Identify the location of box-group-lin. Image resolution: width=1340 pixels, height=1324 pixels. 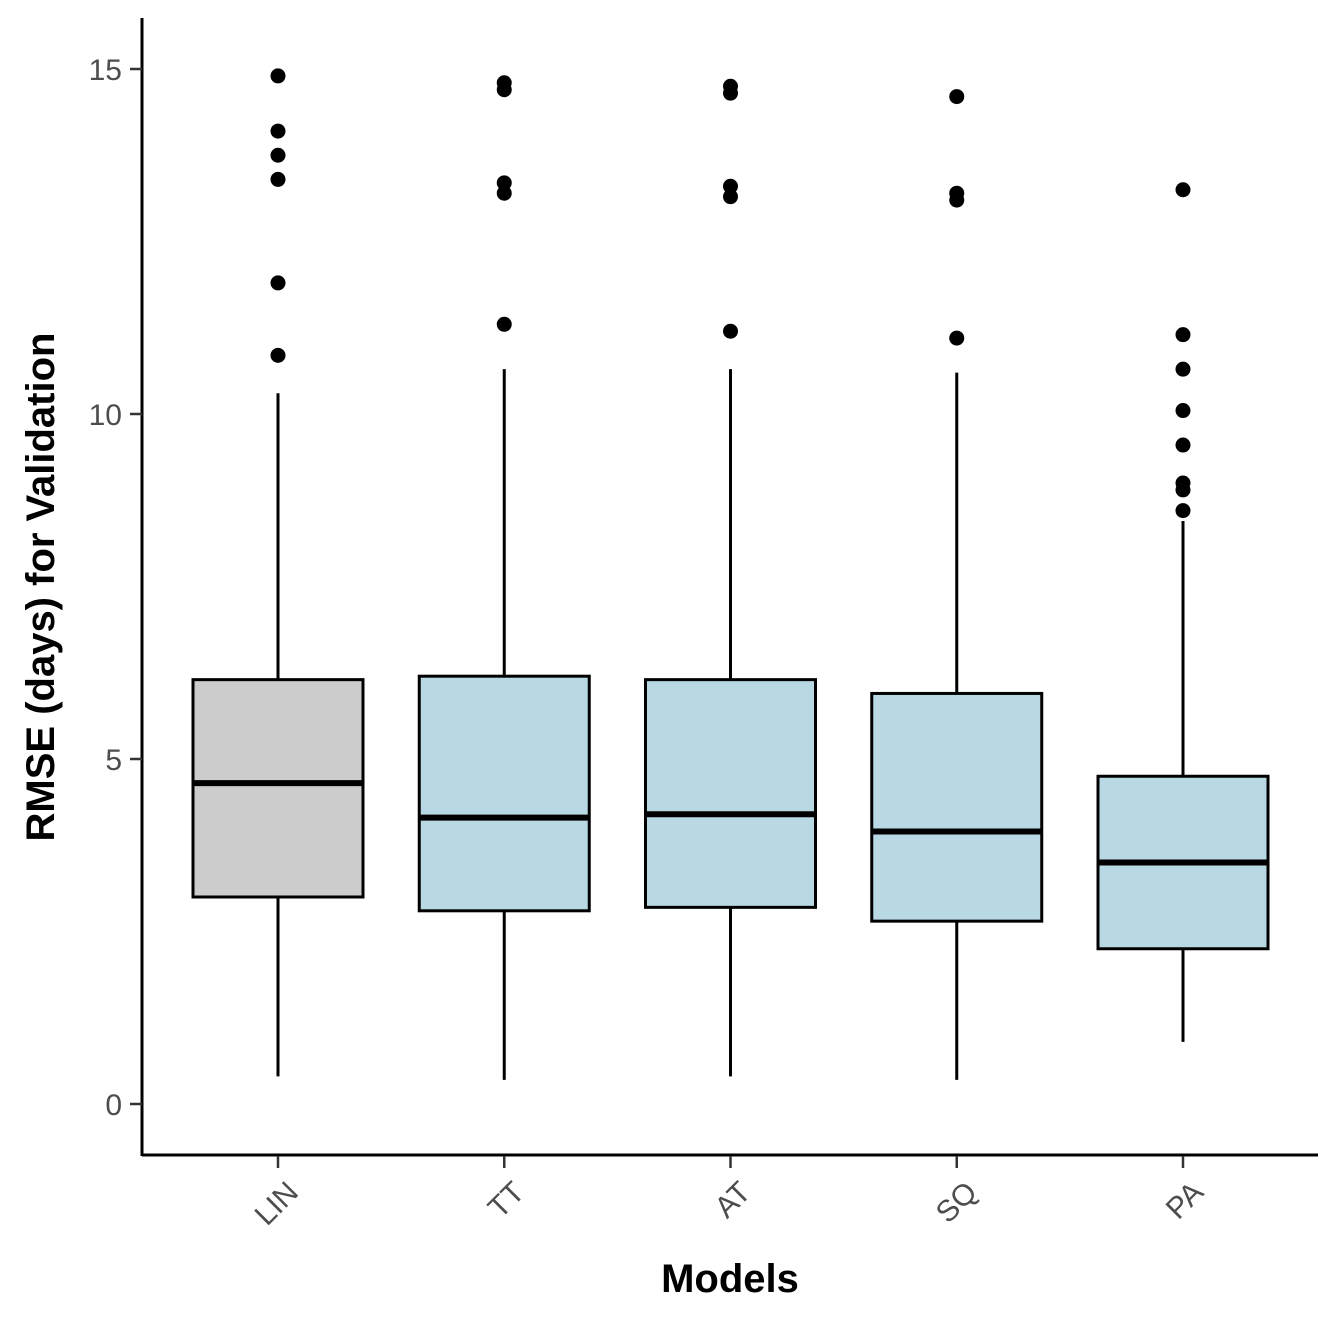
(278, 572).